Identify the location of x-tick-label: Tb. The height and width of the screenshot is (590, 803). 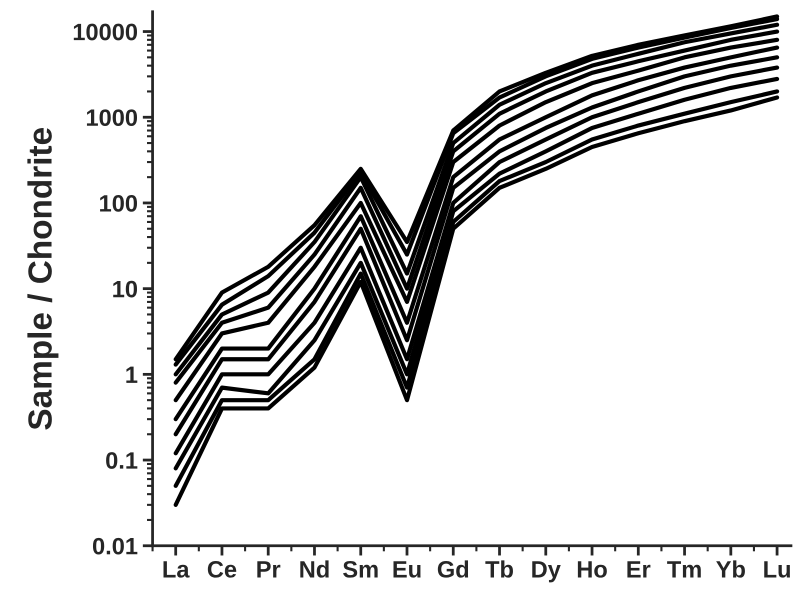
(499, 569).